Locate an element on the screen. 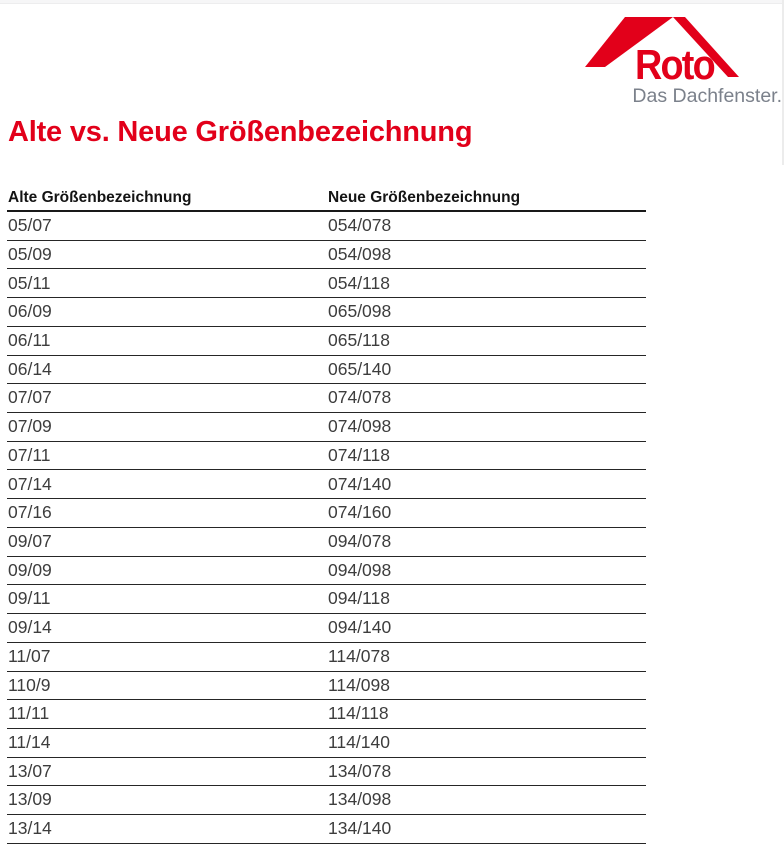 The height and width of the screenshot is (849, 784). new-size-cell: 074/118 is located at coordinates (359, 454).